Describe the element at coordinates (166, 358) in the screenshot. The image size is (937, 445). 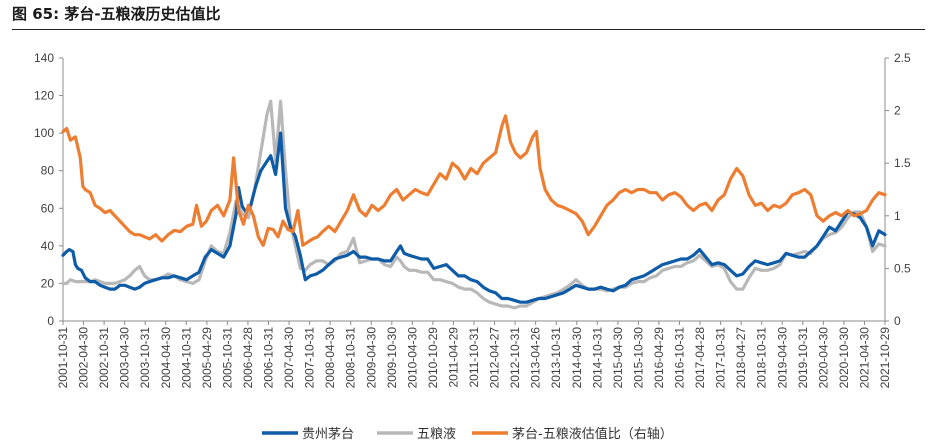
I see `x-tick-label: 2004-04-30` at that location.